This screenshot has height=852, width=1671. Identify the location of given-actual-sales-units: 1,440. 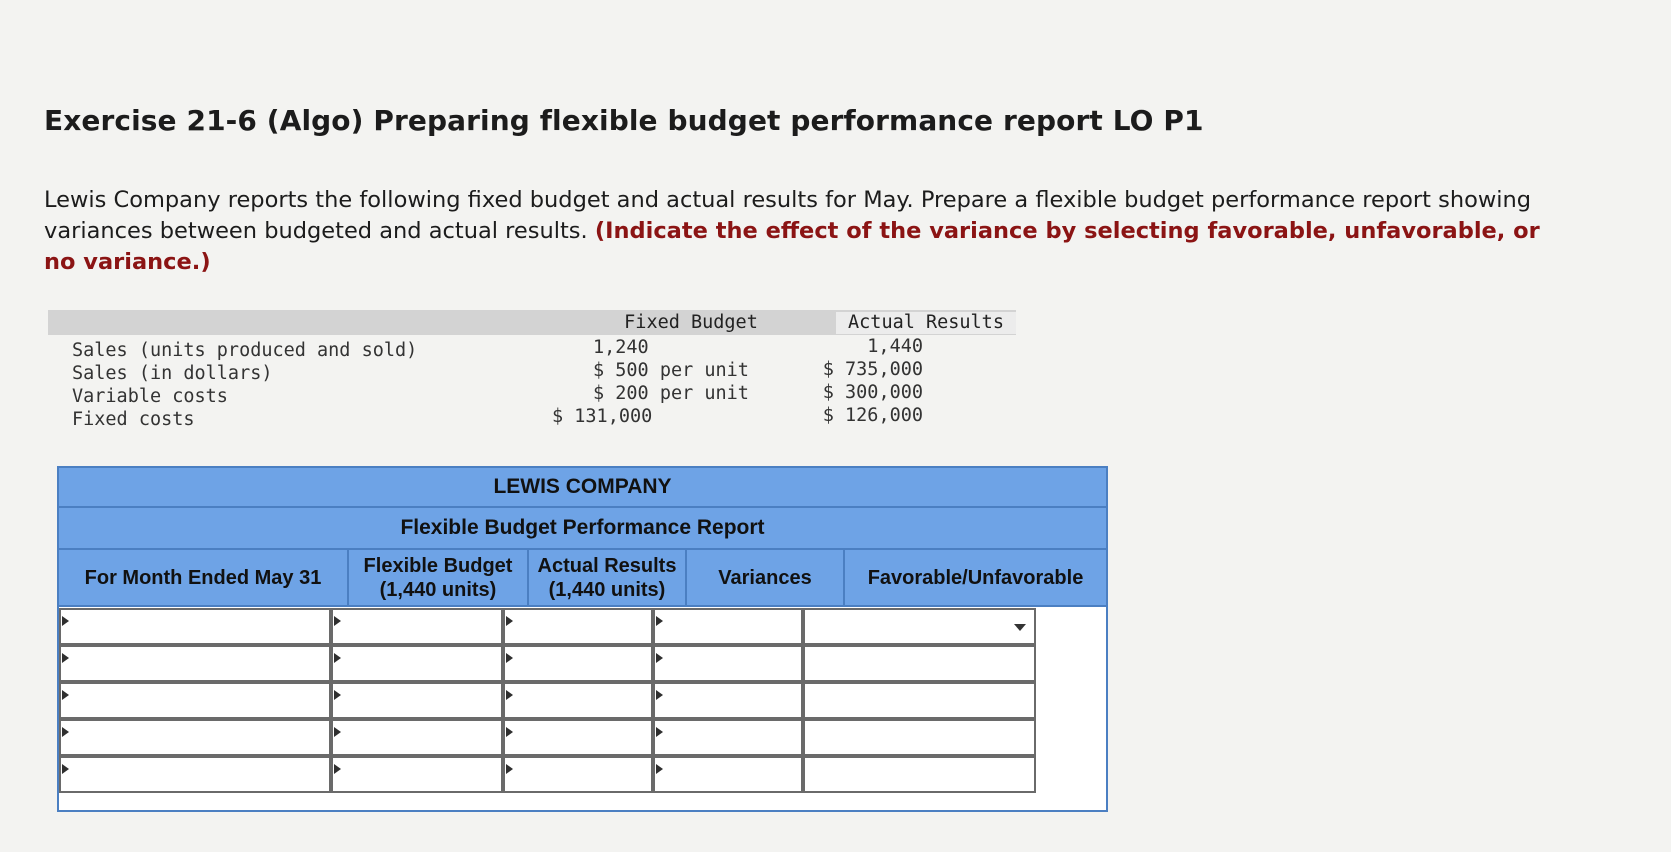
(895, 346).